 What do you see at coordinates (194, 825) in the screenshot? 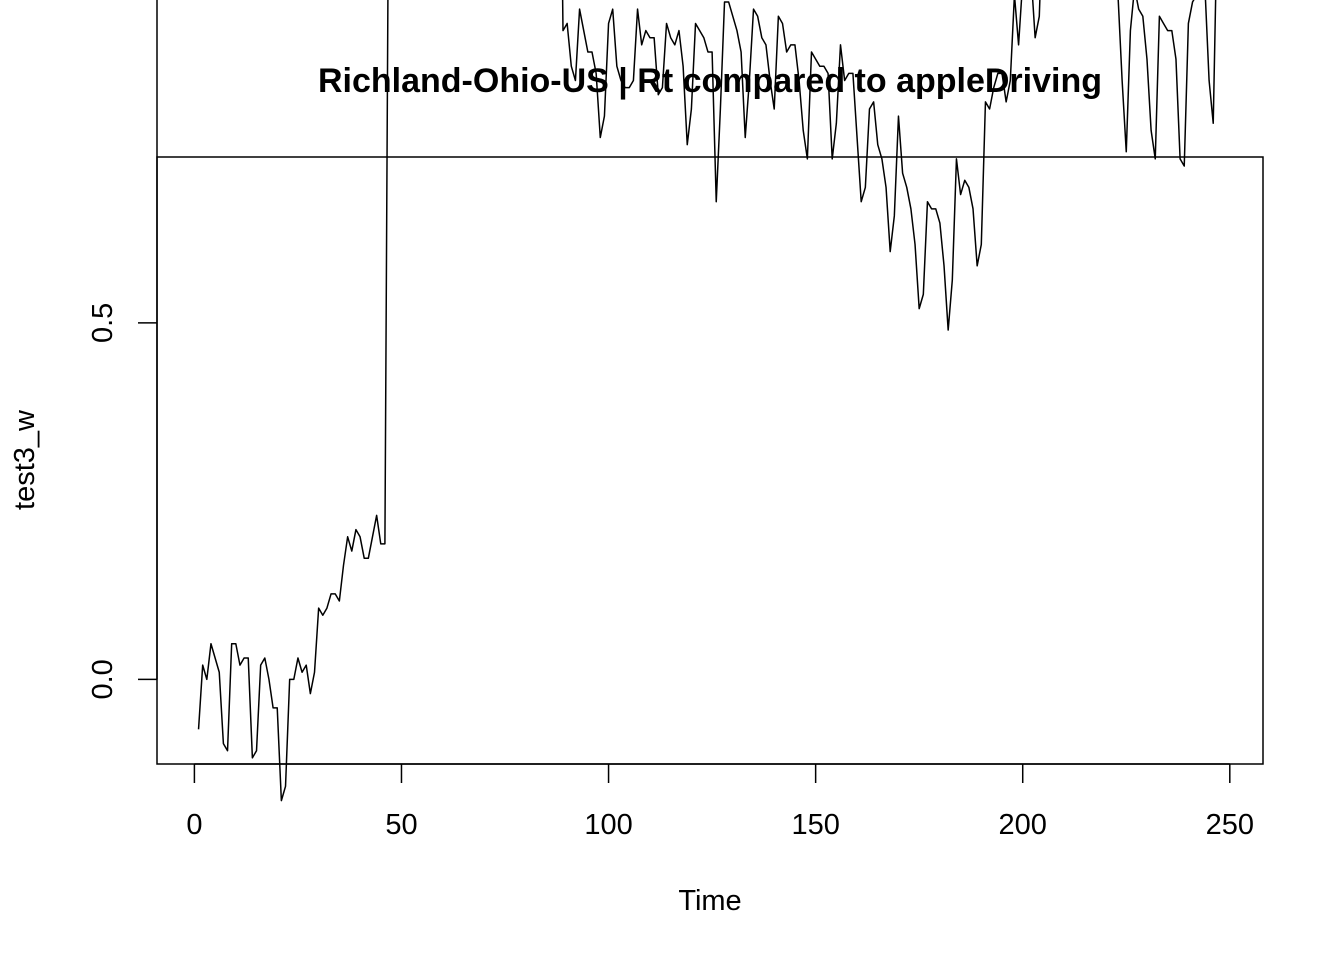
I see `x-tick-label: 0` at bounding box center [194, 825].